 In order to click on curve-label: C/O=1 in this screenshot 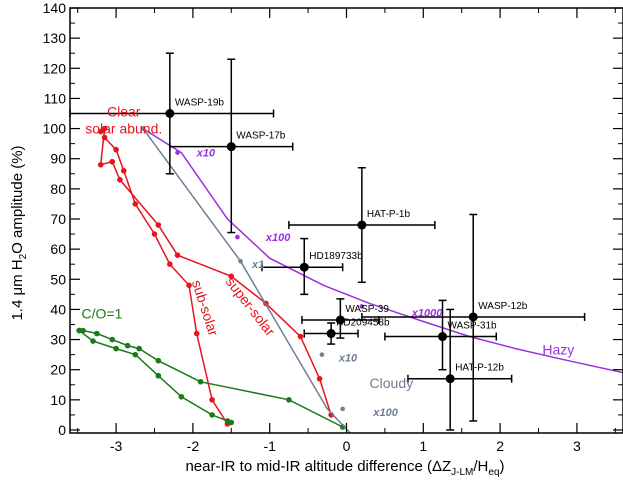, I will do `click(102, 313)`.